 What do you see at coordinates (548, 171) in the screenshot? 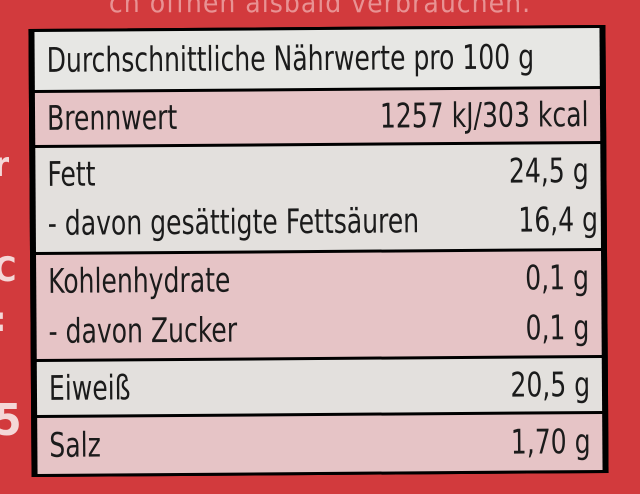
I see `row-value: 24,5 g` at bounding box center [548, 171].